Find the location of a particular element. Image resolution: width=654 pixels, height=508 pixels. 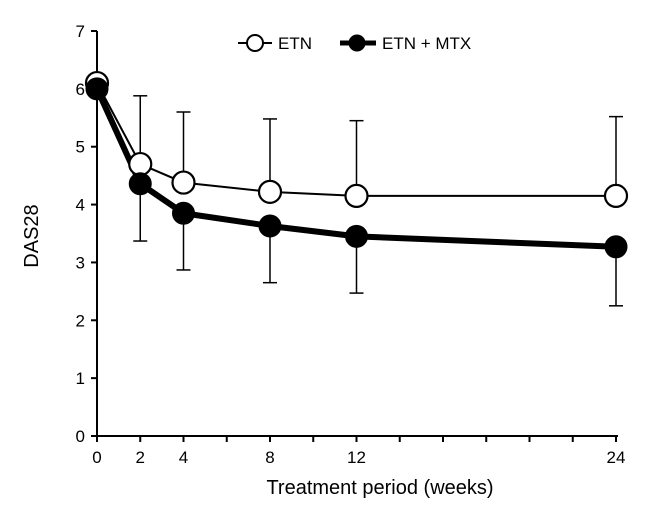

y-axis-title: DAS28 is located at coordinates (32, 235).